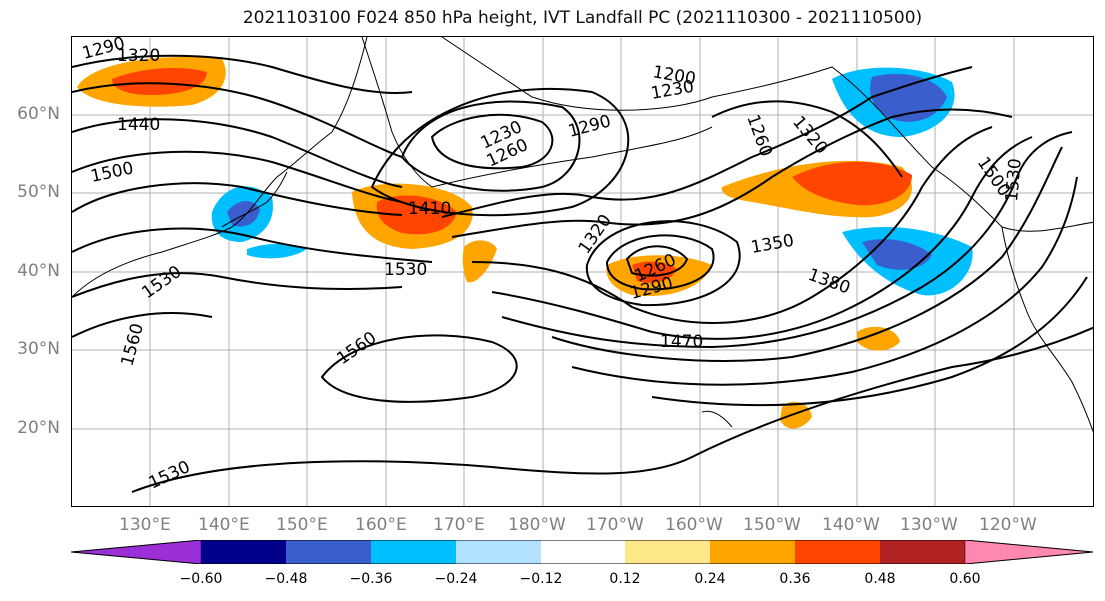  I want to click on colorbar-tick: 0.12, so click(625, 579).